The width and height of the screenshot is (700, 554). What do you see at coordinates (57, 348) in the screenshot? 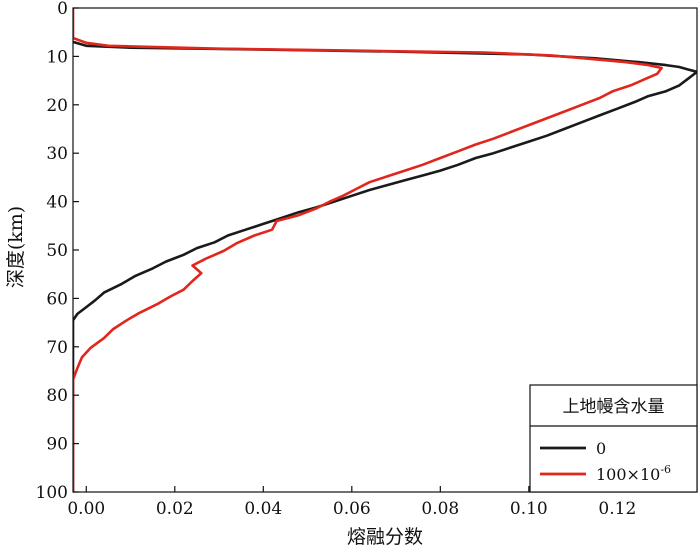
I see `y-tick-label-7: 70` at bounding box center [57, 348].